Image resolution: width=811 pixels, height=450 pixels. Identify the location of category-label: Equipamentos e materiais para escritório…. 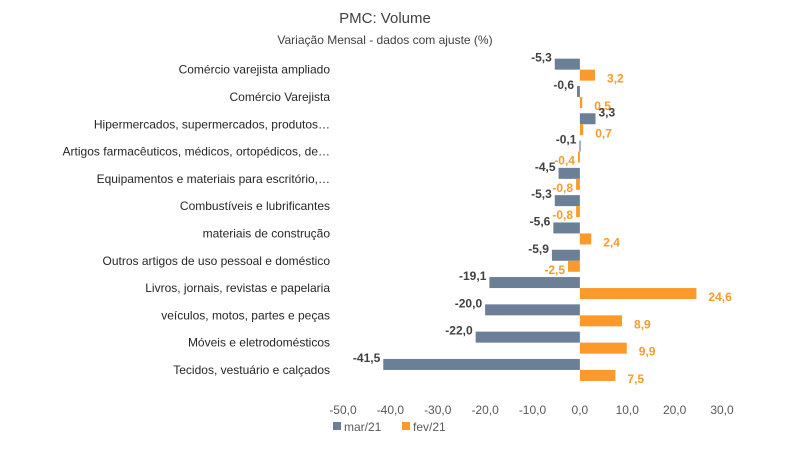
(213, 179).